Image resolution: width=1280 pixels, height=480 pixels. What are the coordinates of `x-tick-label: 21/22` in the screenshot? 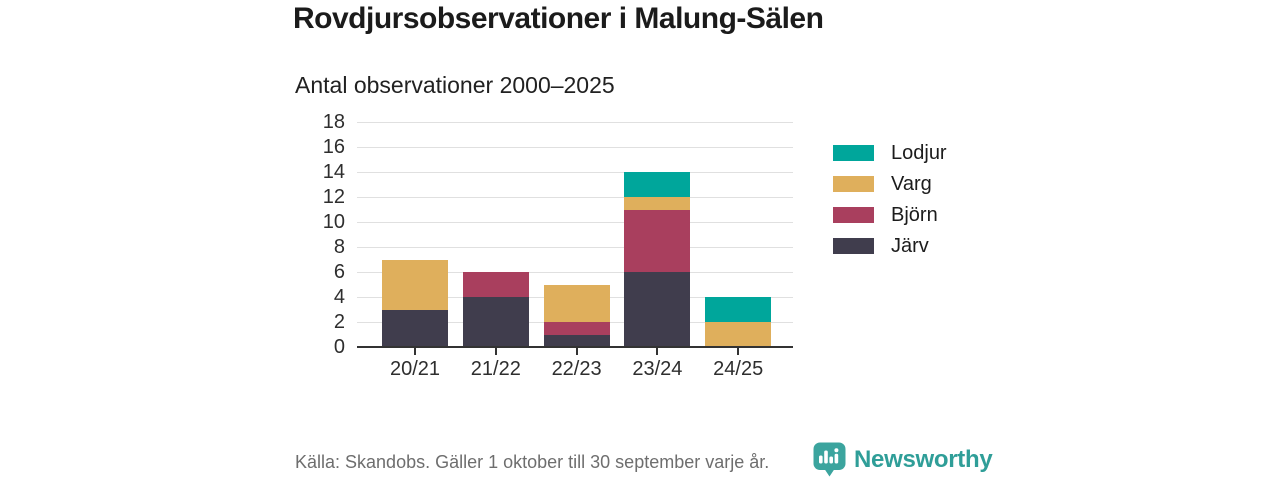 It's located at (495, 369).